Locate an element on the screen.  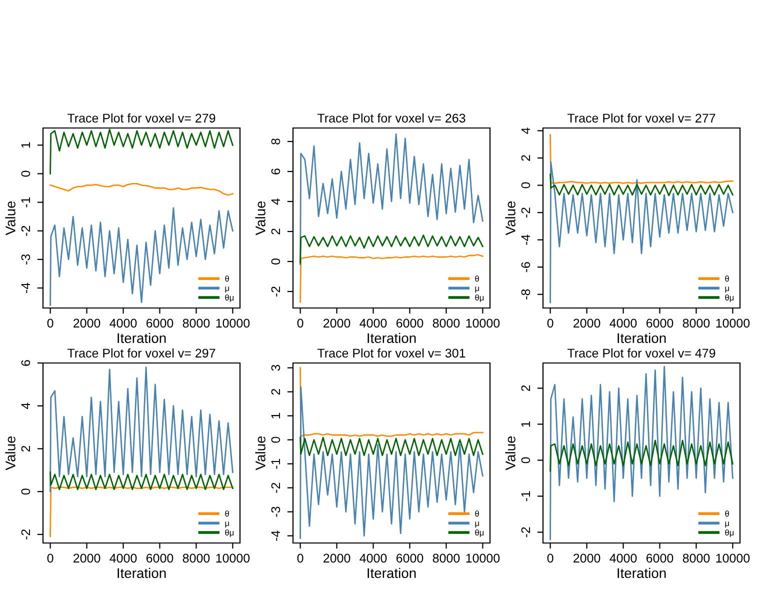
chart-title: Trace Plot for voxel v= 479 is located at coordinates (642, 353).